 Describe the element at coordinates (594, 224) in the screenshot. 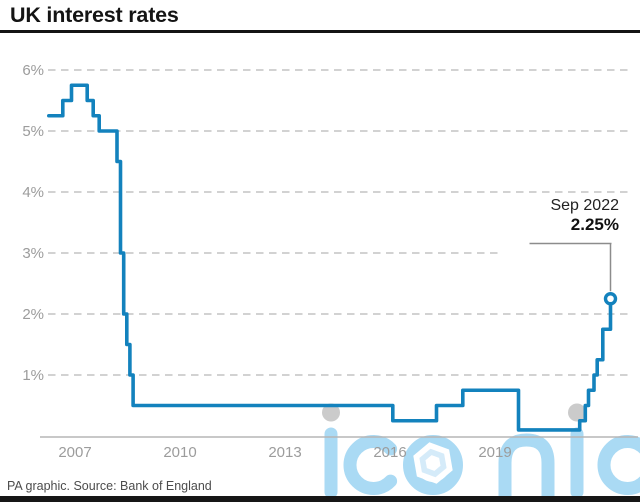

I see `annotation-value-label: 2.25%` at that location.